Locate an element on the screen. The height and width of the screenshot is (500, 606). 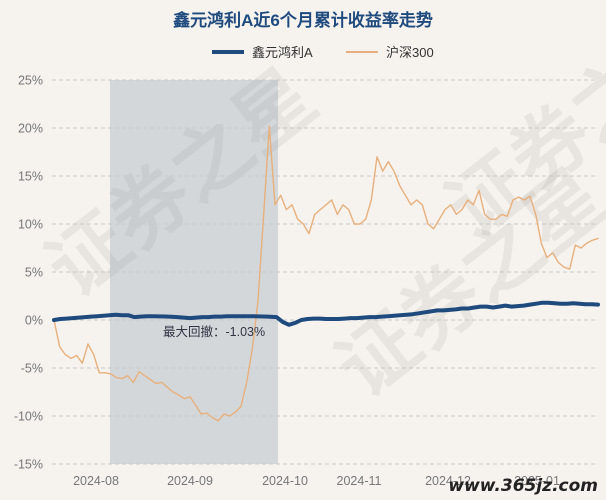
x-tick-label: 2024-08 is located at coordinates (96, 481).